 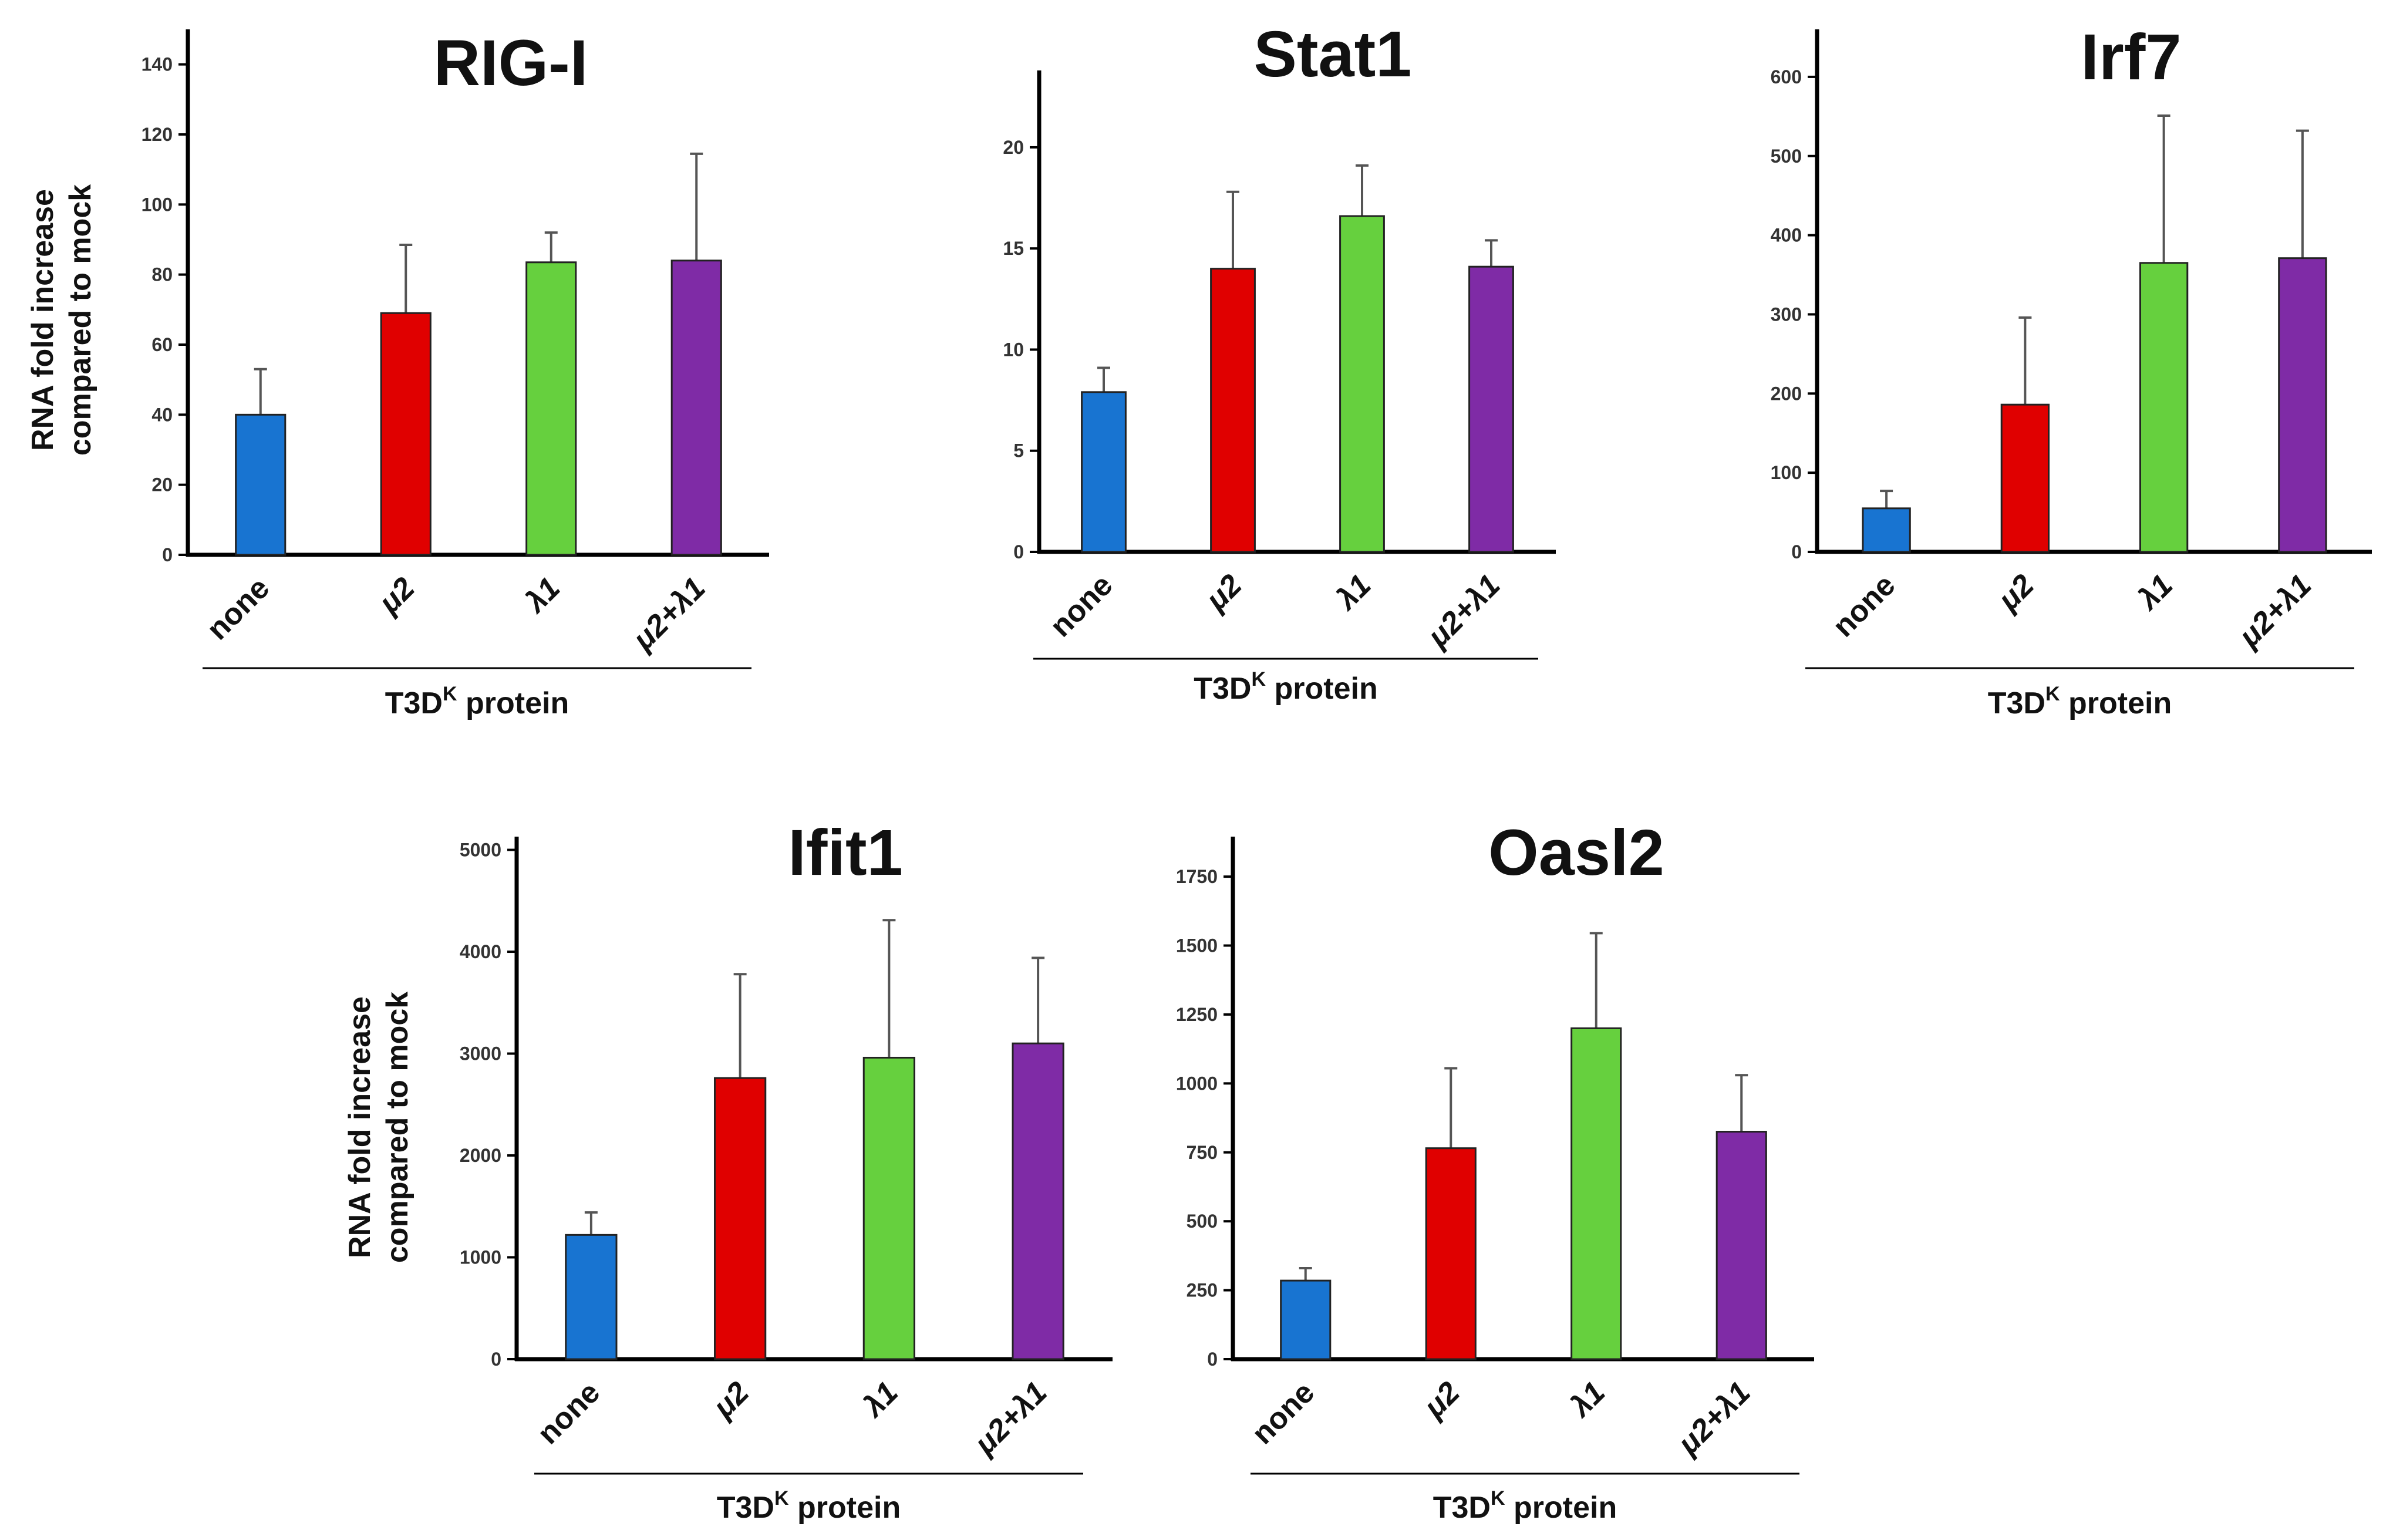 What do you see at coordinates (1197, 876) in the screenshot?
I see `y-tick-label: 1750` at bounding box center [1197, 876].